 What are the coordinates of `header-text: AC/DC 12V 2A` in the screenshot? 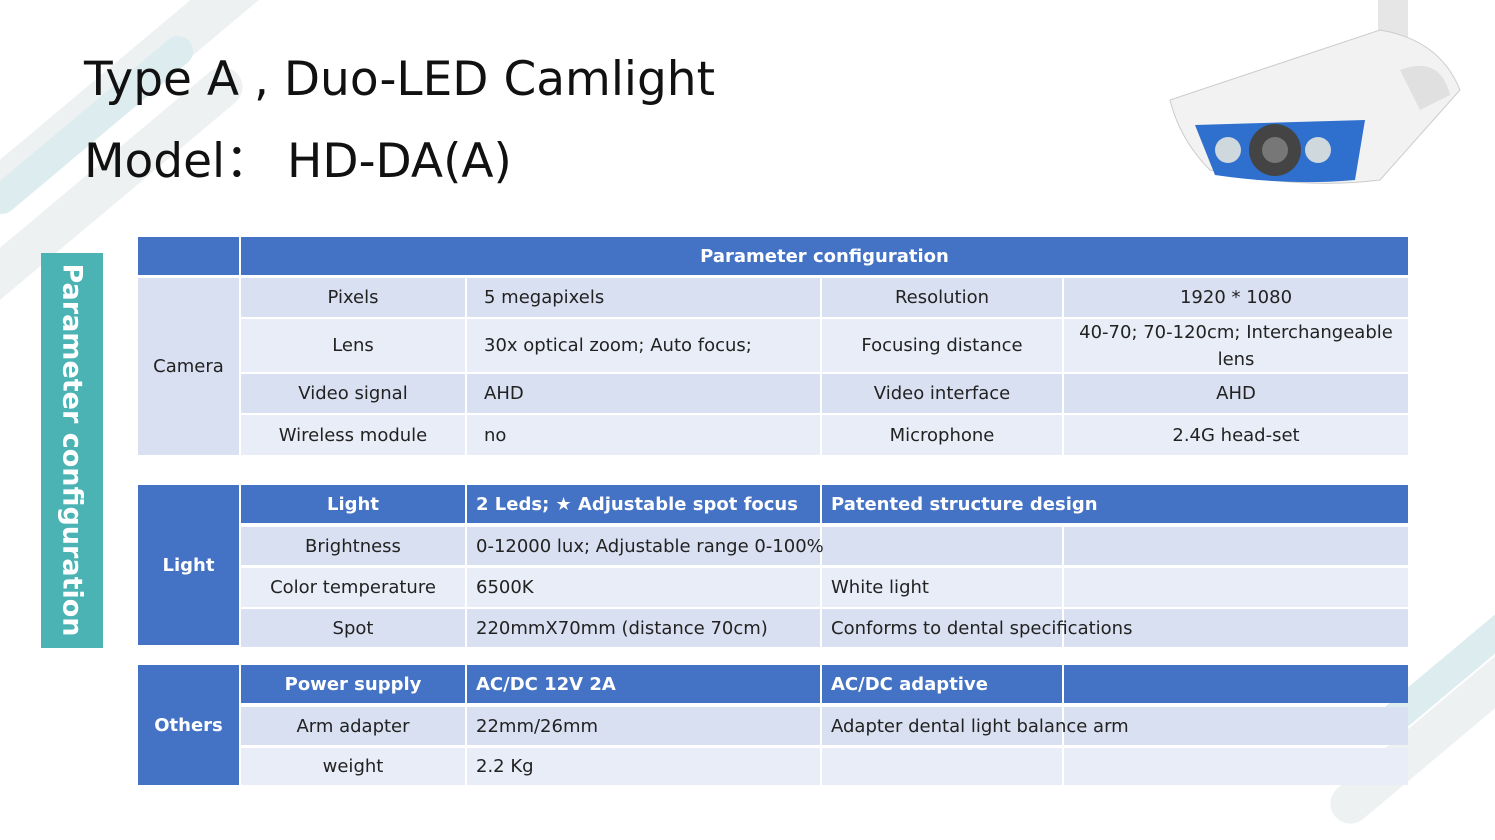 It's located at (546, 684).